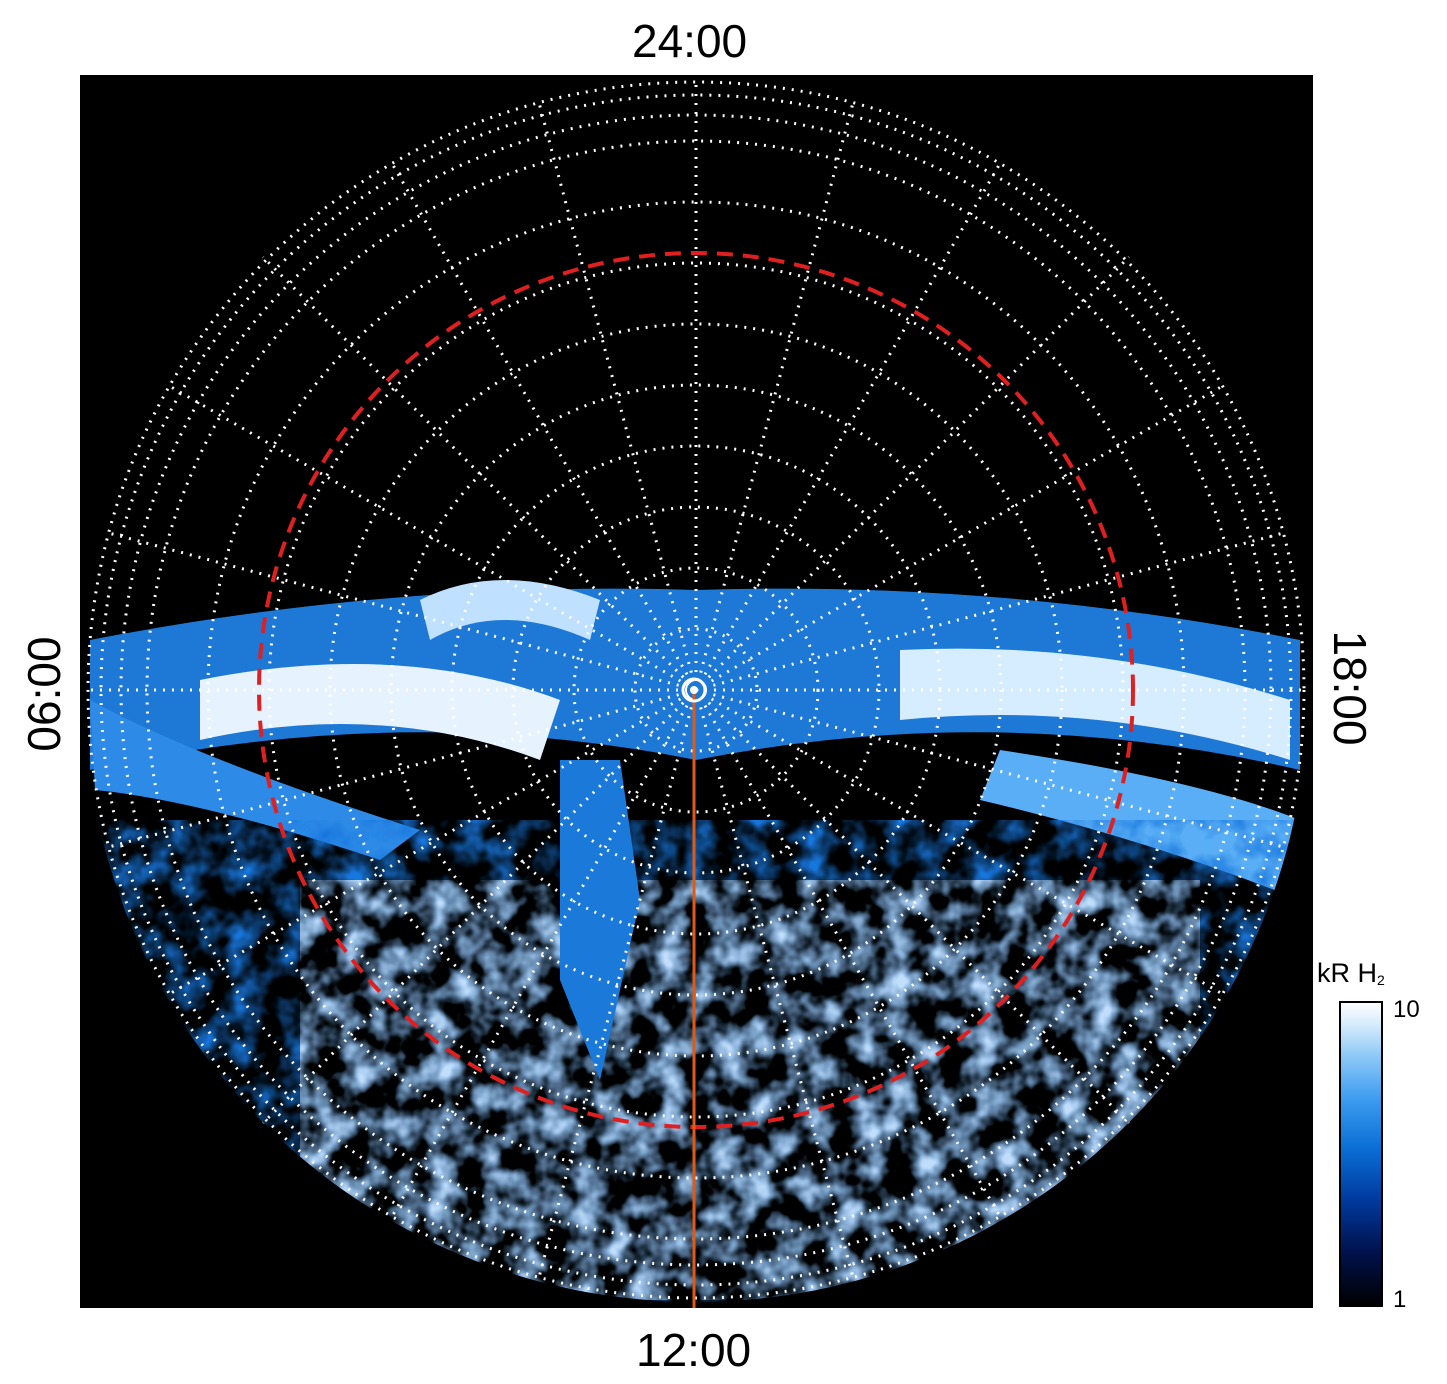 This screenshot has width=1447, height=1384. Describe the element at coordinates (690, 41) in the screenshot. I see `midnight-label: 24:00` at that location.